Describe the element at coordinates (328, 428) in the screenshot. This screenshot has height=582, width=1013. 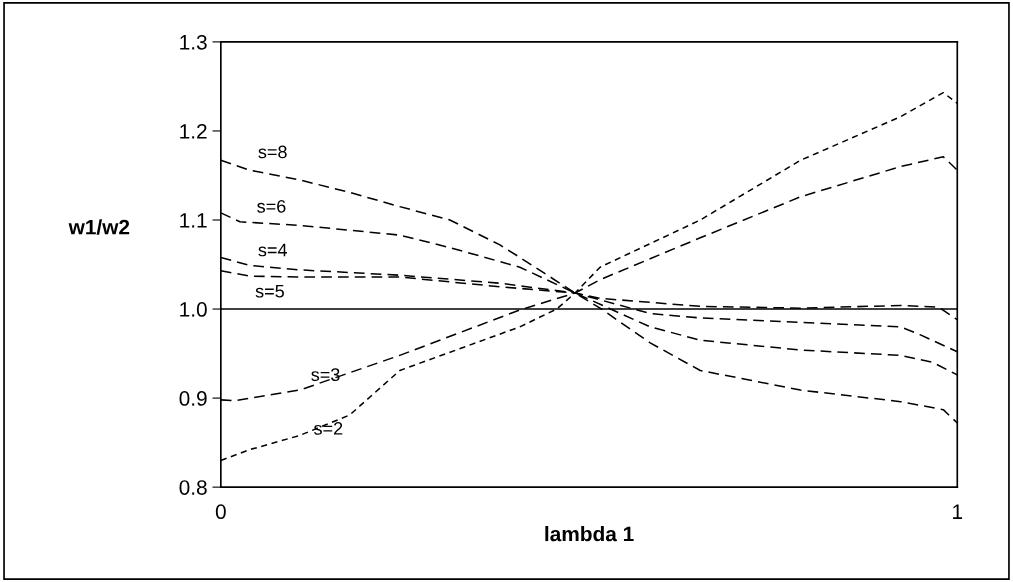
I see `series-label: s=2` at that location.